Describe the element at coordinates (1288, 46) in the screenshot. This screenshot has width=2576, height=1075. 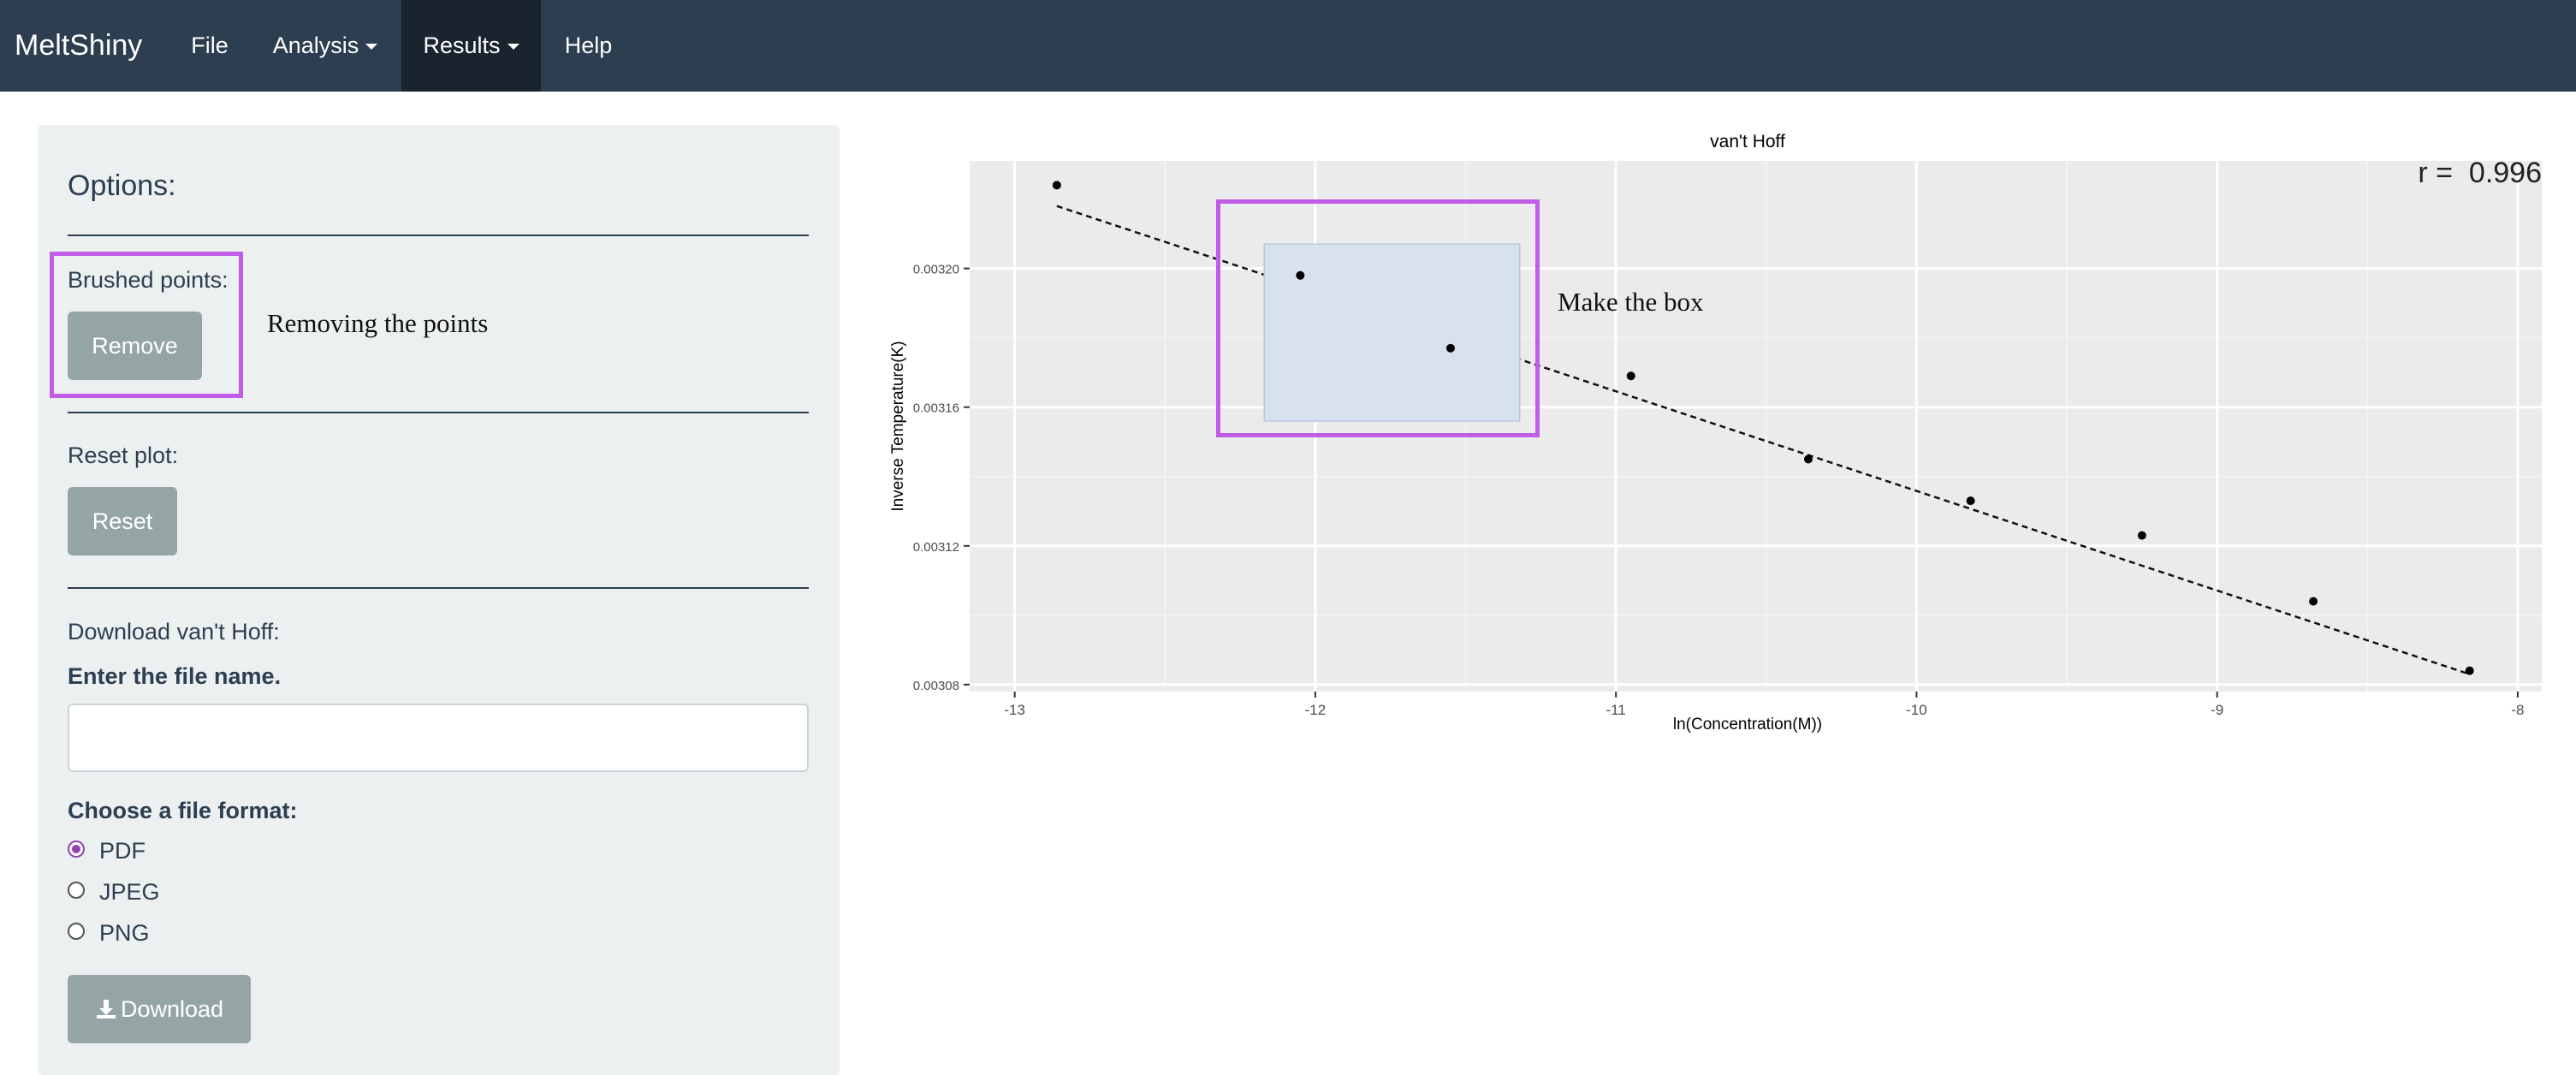
I see `navbar: MeltShiny File Analysis Results Help` at that location.